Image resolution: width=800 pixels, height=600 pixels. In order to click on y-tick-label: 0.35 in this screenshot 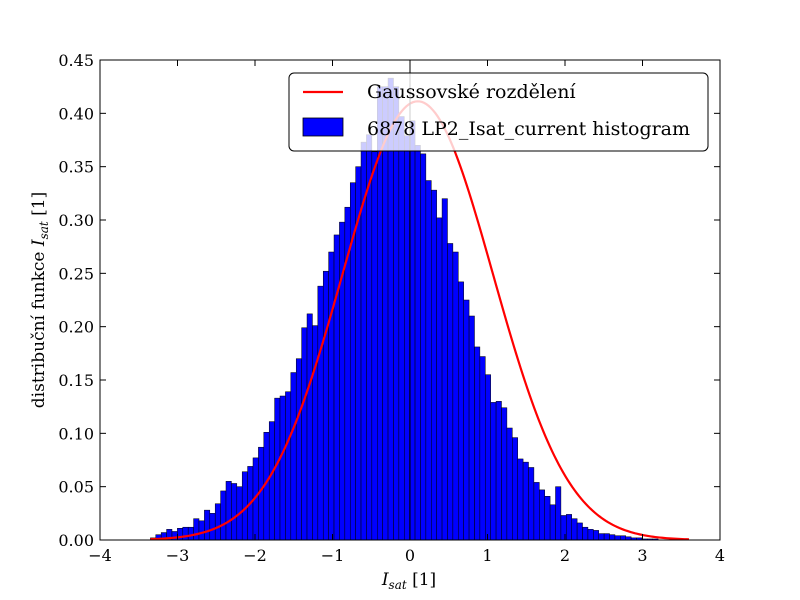, I will do `click(76, 167)`.